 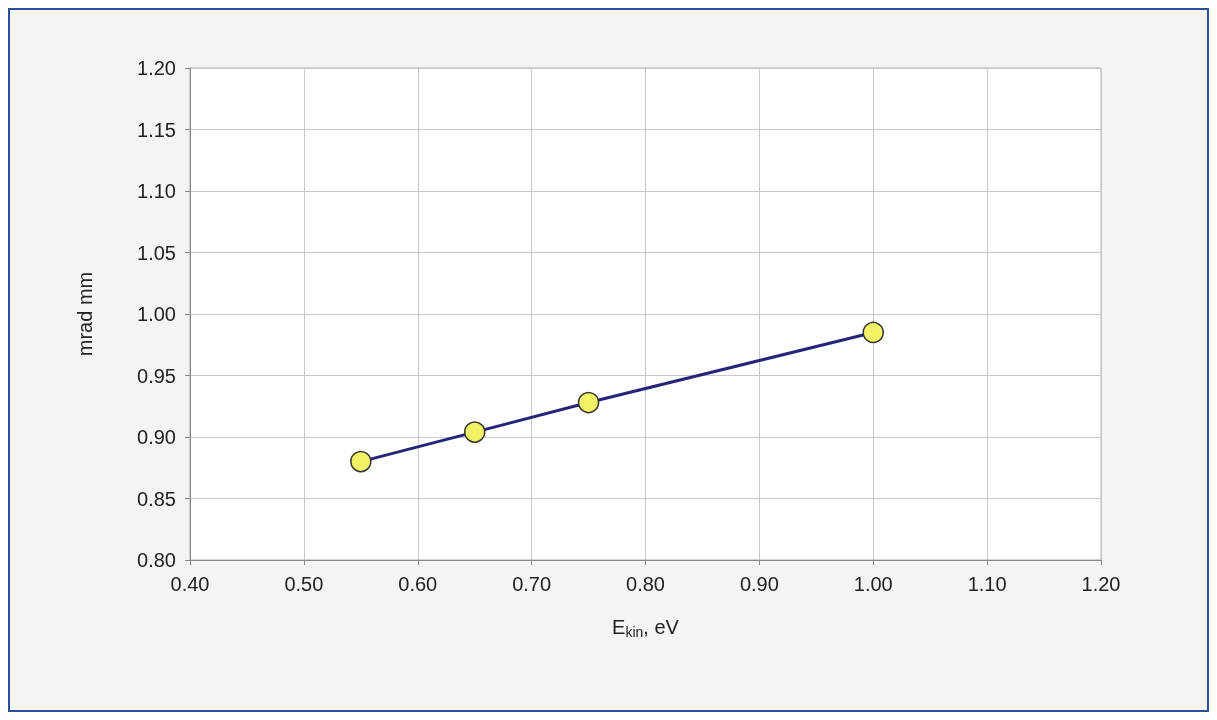 I want to click on x-tick-label: 0.50, so click(x=304, y=584).